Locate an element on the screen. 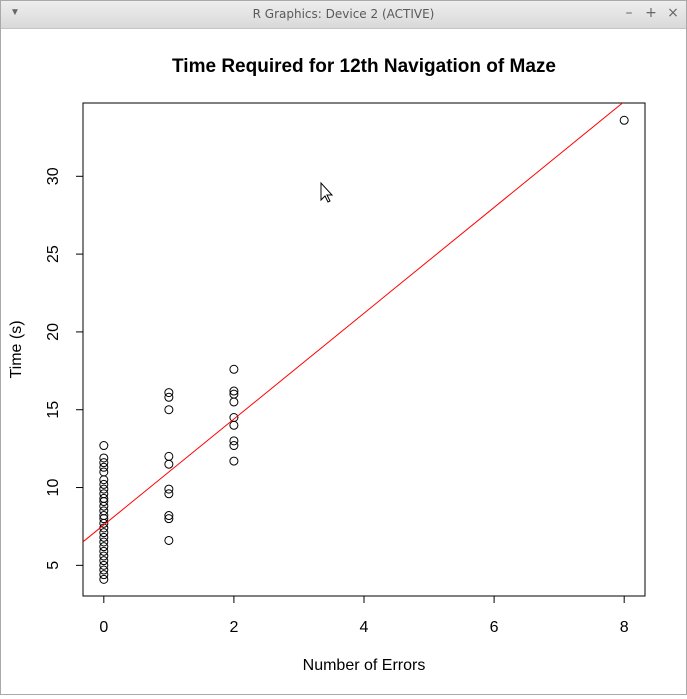  title-bar: ▼ R Graphics: Device 2 (ACTIVE) – + × is located at coordinates (343, 15).